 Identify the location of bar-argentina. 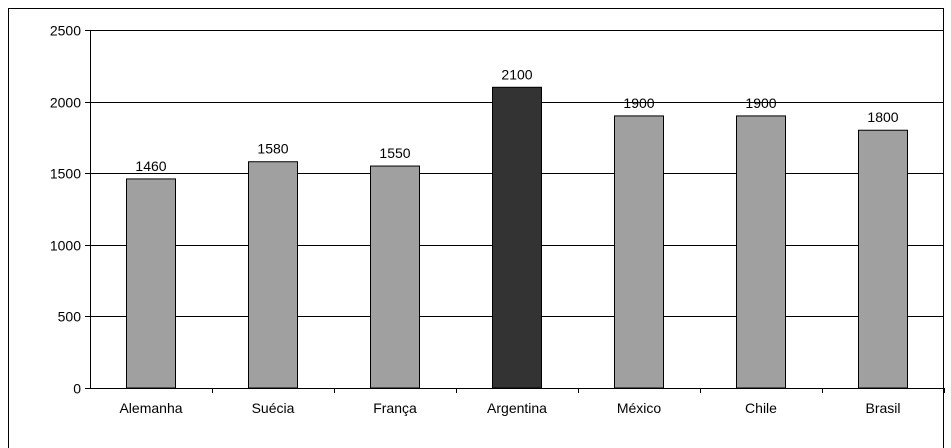
(517, 237).